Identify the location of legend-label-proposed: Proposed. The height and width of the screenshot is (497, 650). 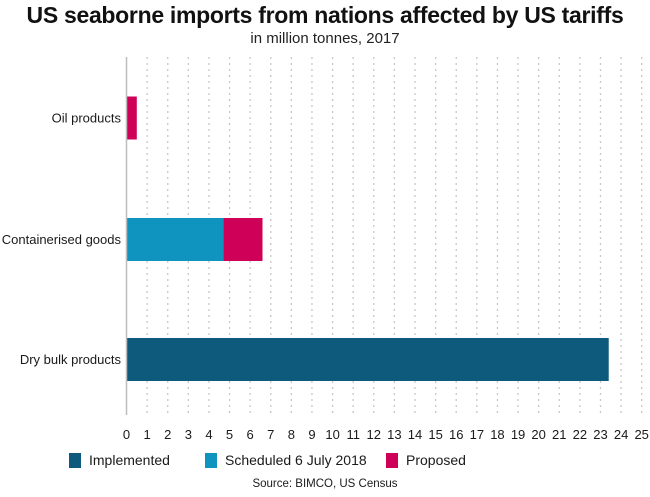
(436, 460).